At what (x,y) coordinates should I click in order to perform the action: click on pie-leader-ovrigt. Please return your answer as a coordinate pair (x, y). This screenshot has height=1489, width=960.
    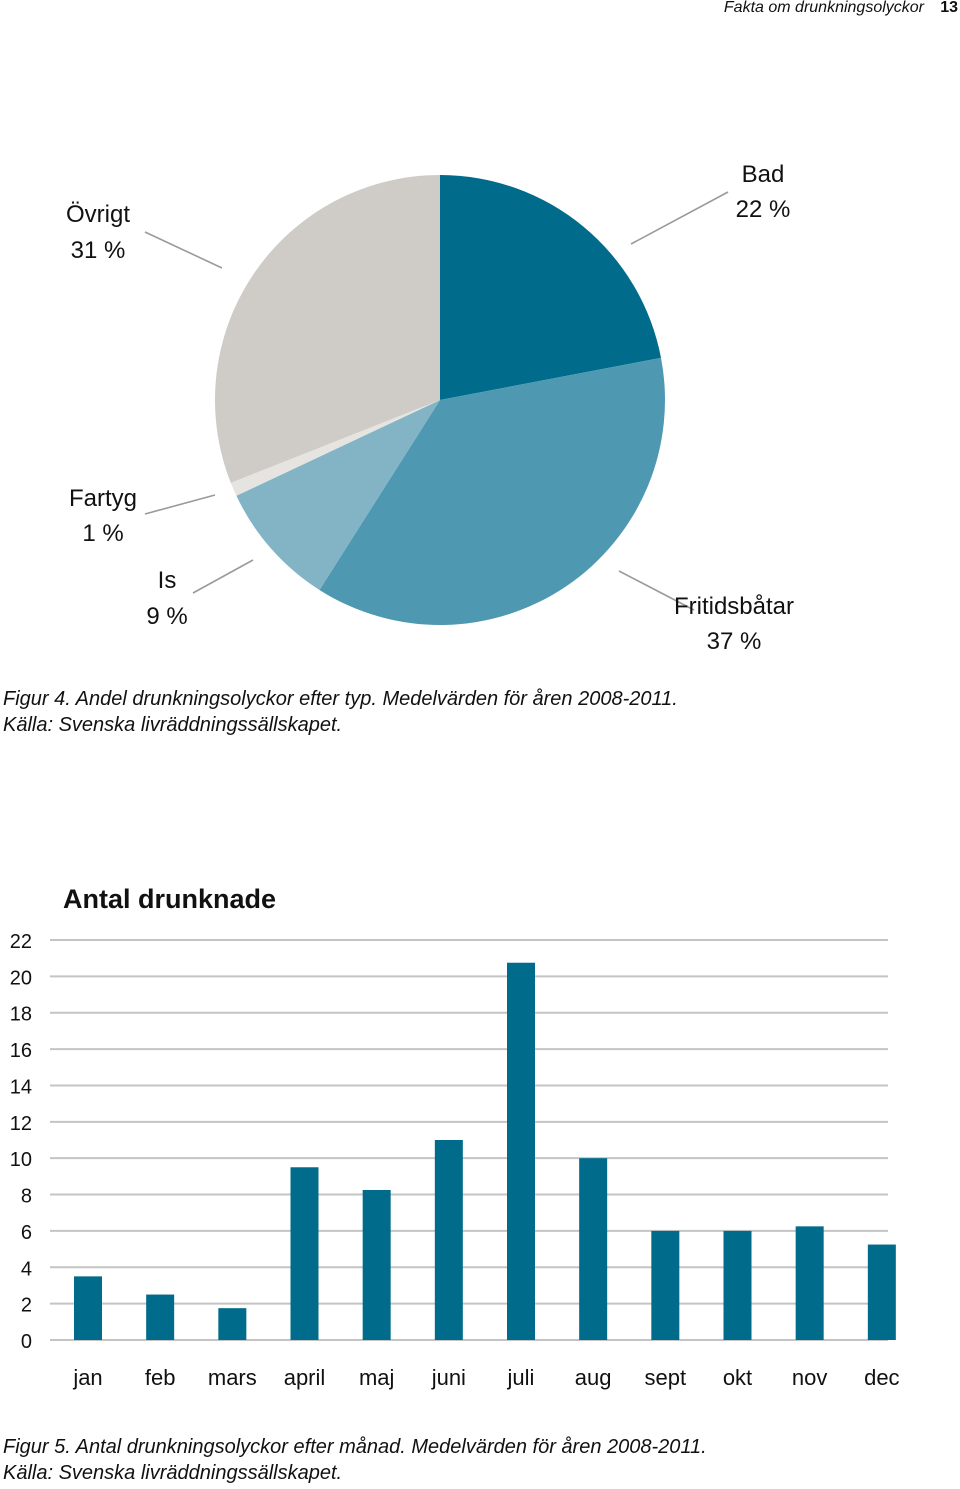
    Looking at the image, I should click on (183, 250).